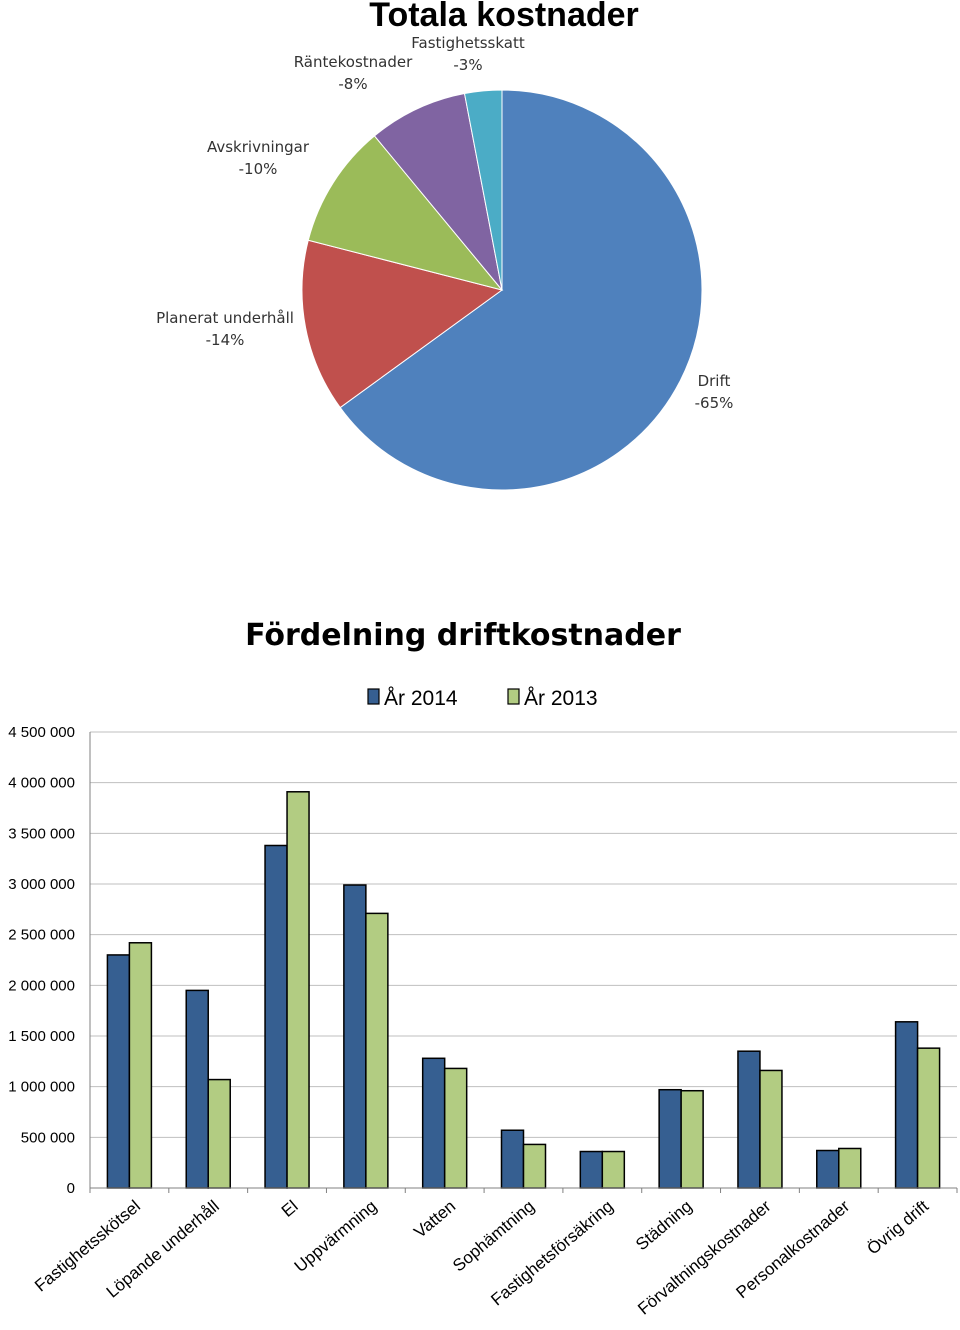 The image size is (960, 1330). Describe the element at coordinates (898, 1227) in the screenshot. I see `x-tick-label-ovrig-drift: Övrig drift` at that location.